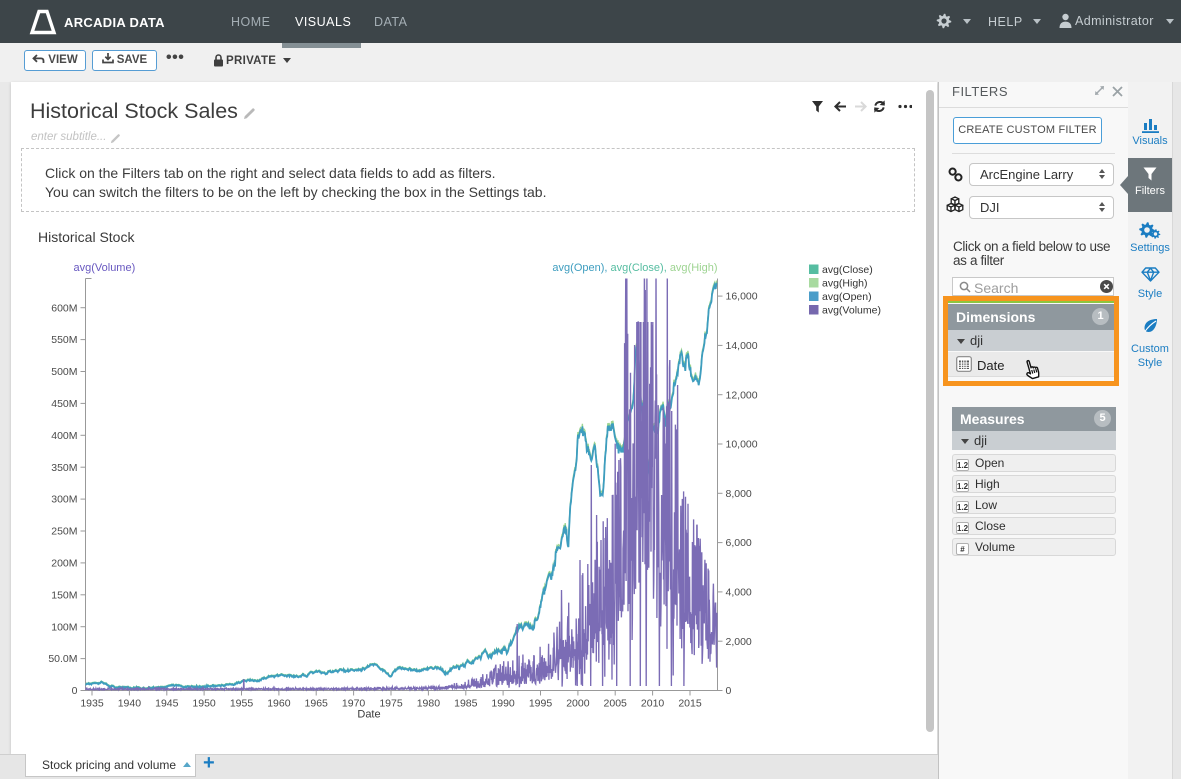 This screenshot has width=1181, height=779. What do you see at coordinates (64, 627) in the screenshot?
I see `svg-text: 100M` at bounding box center [64, 627].